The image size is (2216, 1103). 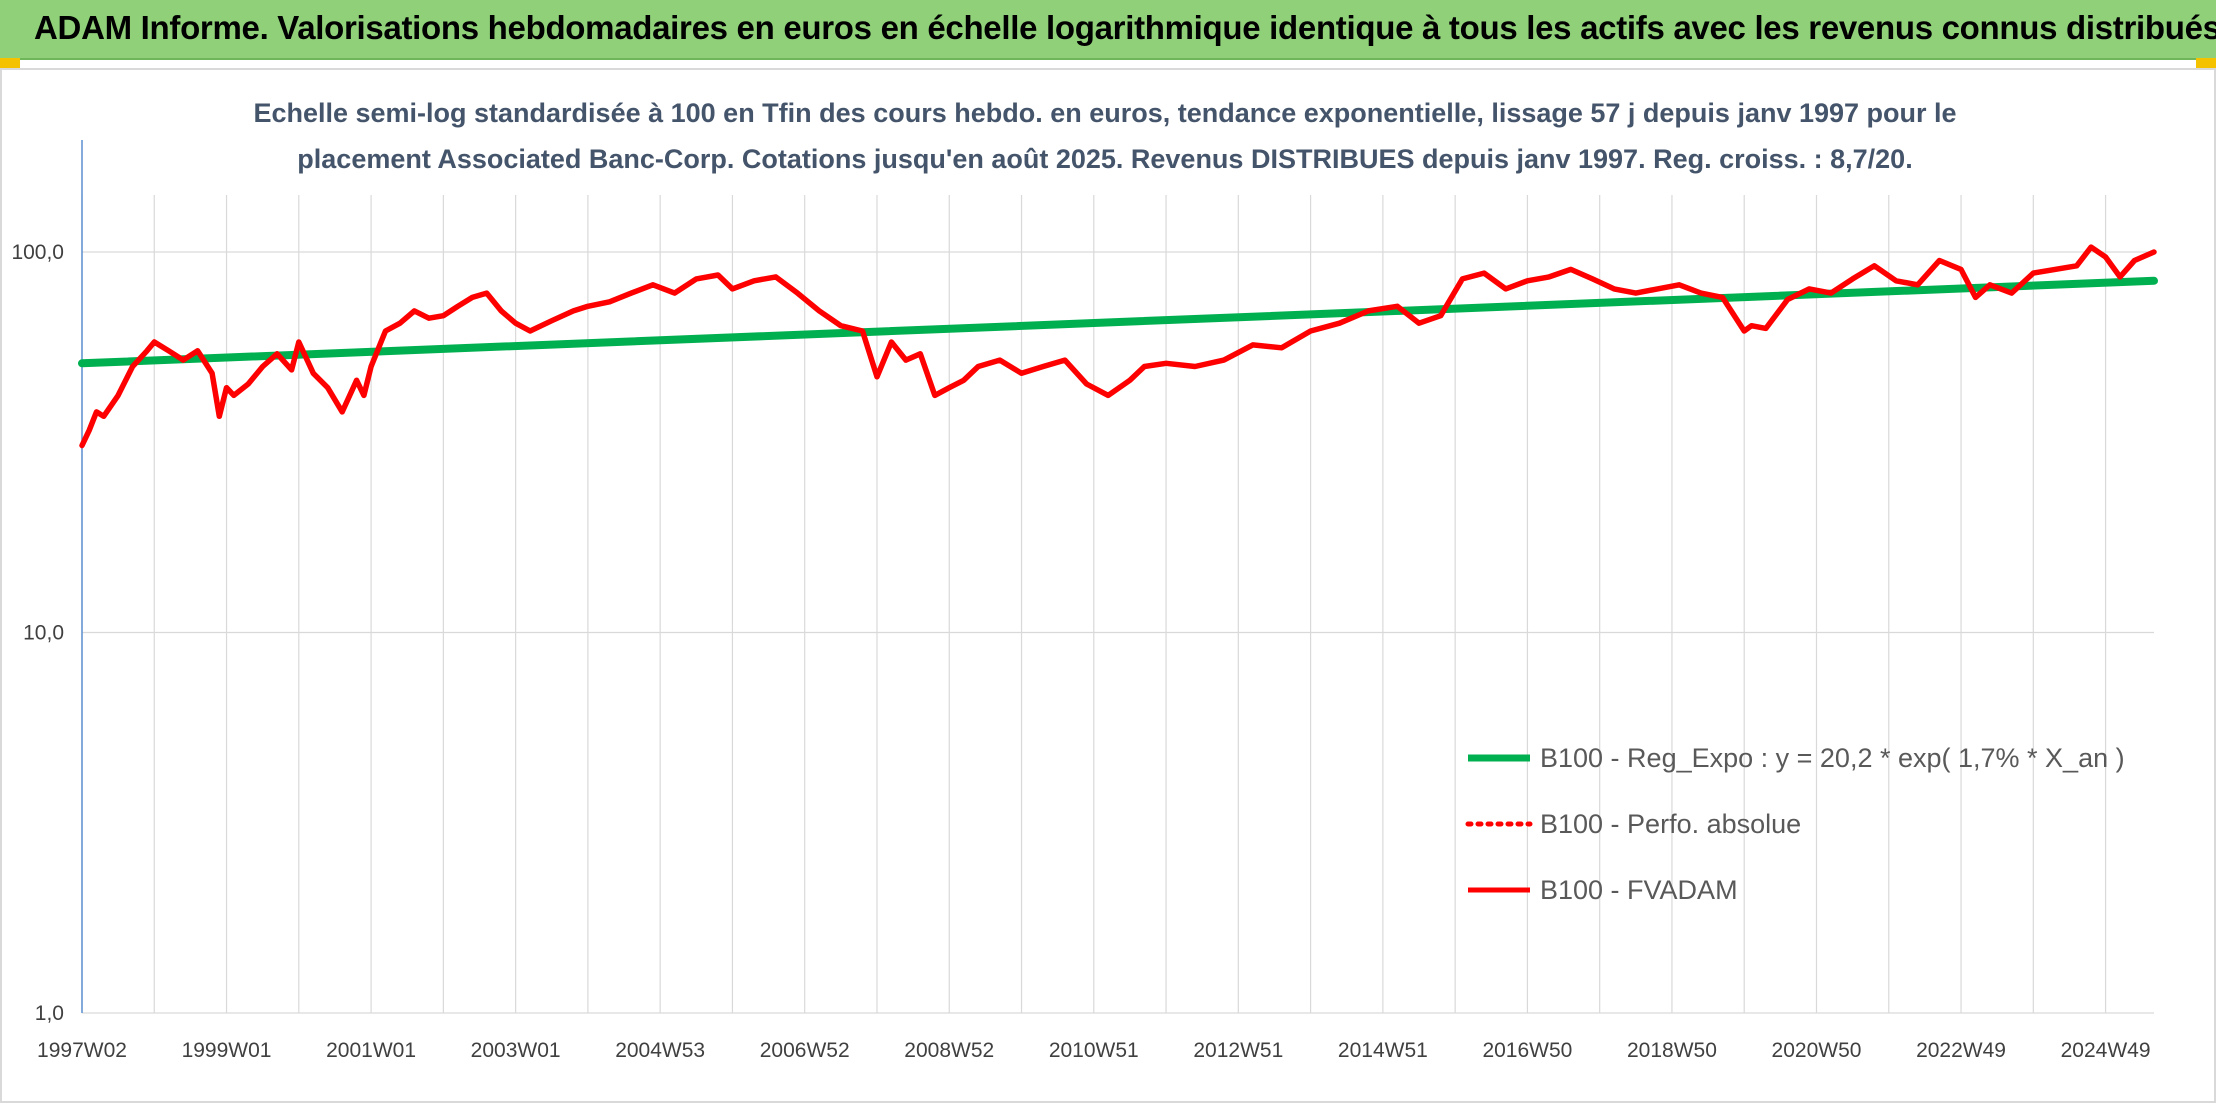 I want to click on y-tick-label: 1,0, so click(x=49, y=1013).